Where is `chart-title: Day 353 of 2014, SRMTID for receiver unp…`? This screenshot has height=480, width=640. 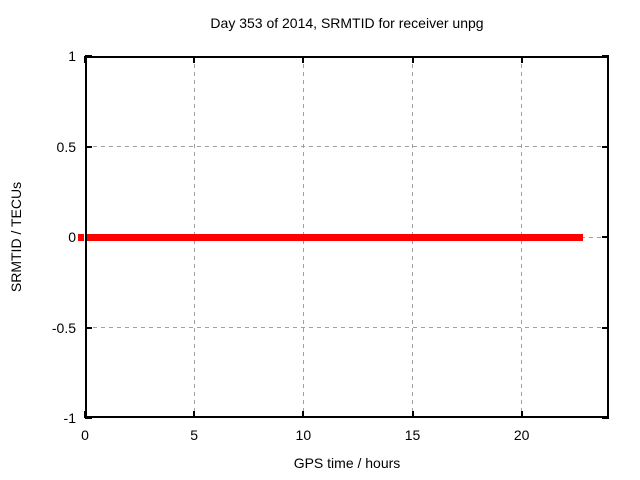
chart-title: Day 353 of 2014, SRMTID for receiver unp… is located at coordinates (347, 23).